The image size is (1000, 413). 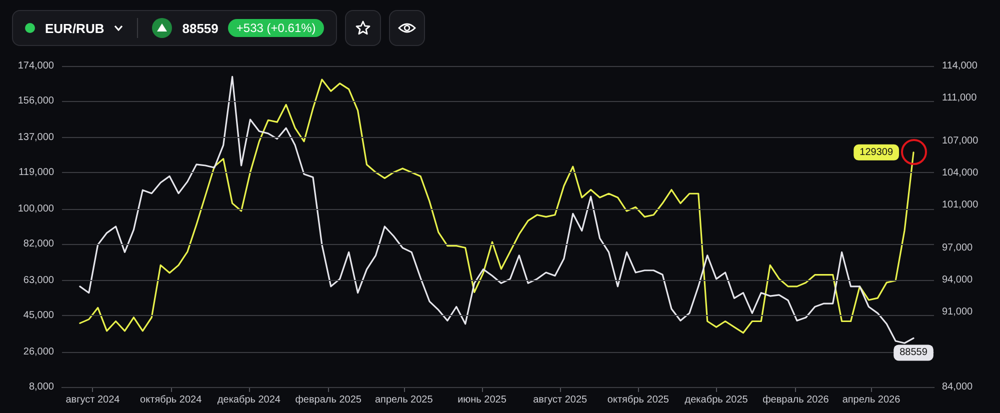 What do you see at coordinates (38, 280) in the screenshot?
I see `y-tick-label: 63,000` at bounding box center [38, 280].